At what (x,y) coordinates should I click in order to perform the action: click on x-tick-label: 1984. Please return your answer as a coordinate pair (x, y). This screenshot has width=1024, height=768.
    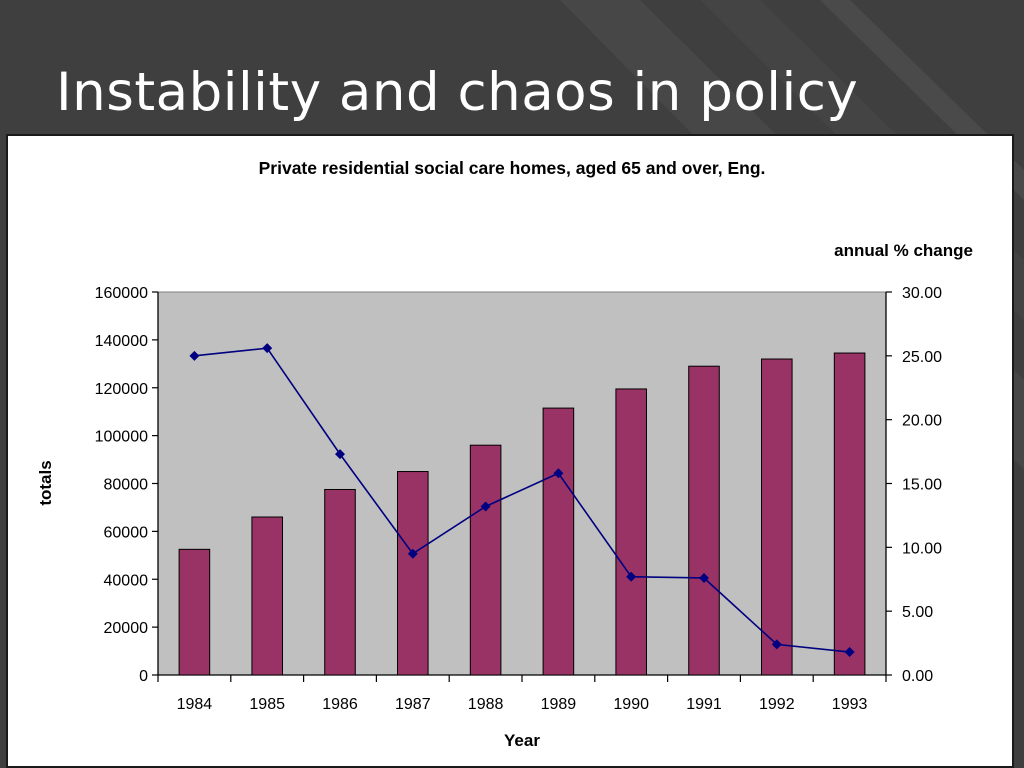
    Looking at the image, I should click on (195, 704).